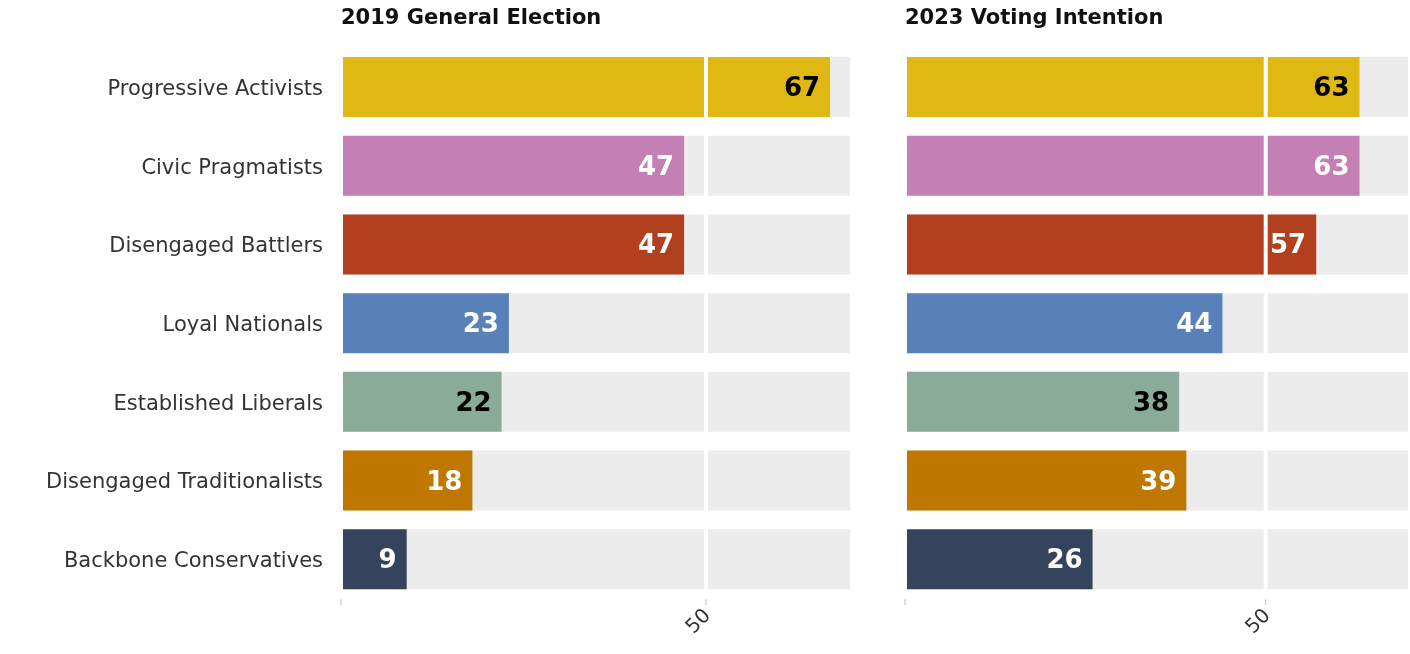  What do you see at coordinates (184, 481) in the screenshot?
I see `y-tick-label: Disengaged Traditionalists` at bounding box center [184, 481].